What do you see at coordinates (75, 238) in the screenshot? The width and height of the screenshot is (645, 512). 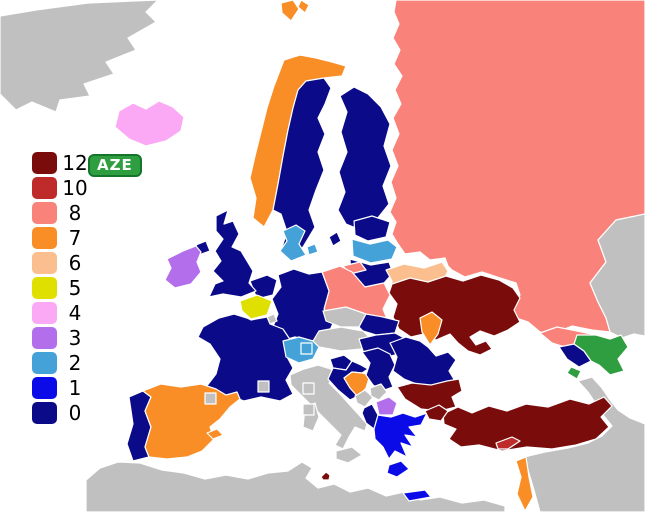 I see `legend-label: 7` at bounding box center [75, 238].